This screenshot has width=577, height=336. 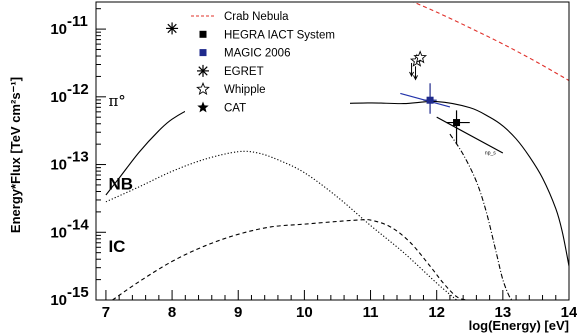 What do you see at coordinates (503, 312) in the screenshot?
I see `x-tick-label: 13` at bounding box center [503, 312].